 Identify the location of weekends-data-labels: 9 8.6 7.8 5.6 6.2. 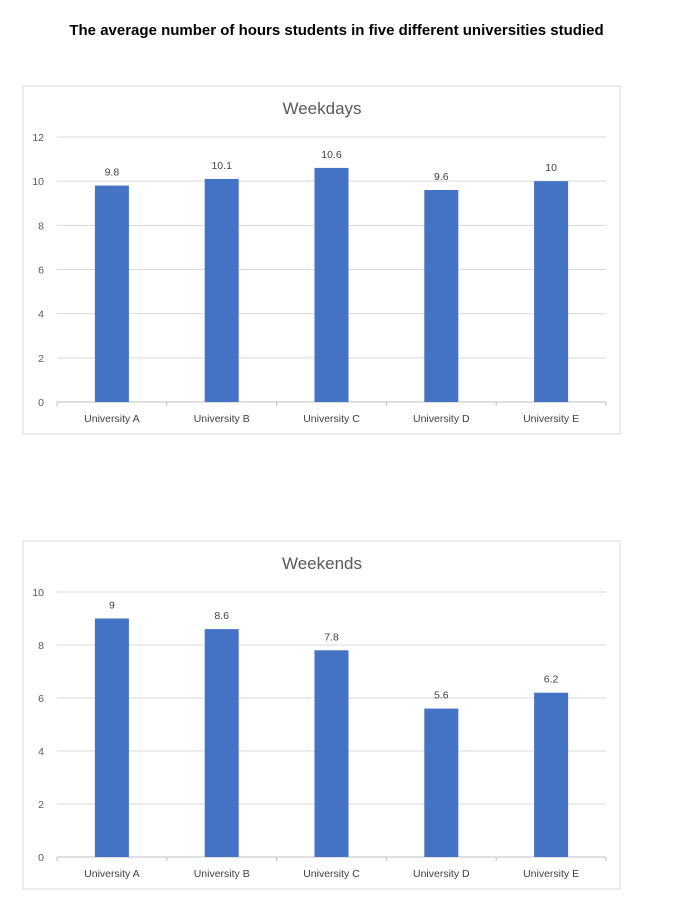
(334, 651).